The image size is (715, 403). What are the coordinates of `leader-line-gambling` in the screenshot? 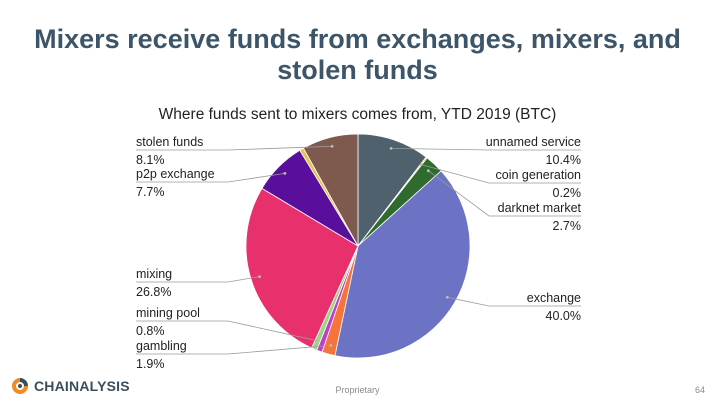 It's located at (233, 350).